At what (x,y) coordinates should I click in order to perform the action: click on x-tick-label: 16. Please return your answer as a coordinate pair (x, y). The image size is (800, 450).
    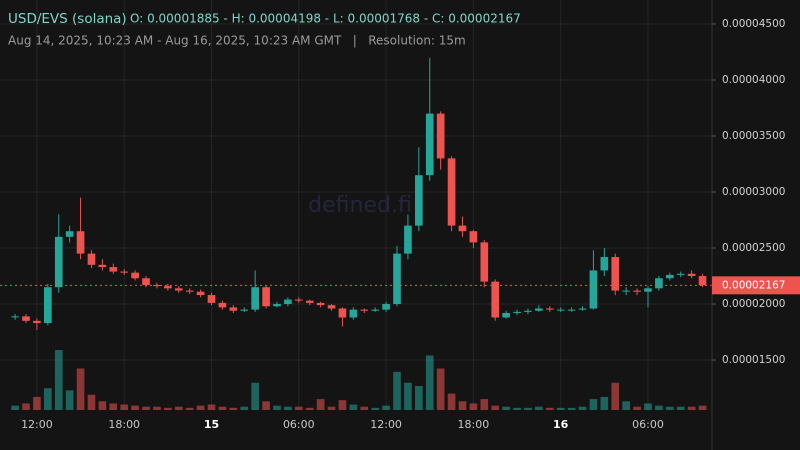
    Looking at the image, I should click on (561, 424).